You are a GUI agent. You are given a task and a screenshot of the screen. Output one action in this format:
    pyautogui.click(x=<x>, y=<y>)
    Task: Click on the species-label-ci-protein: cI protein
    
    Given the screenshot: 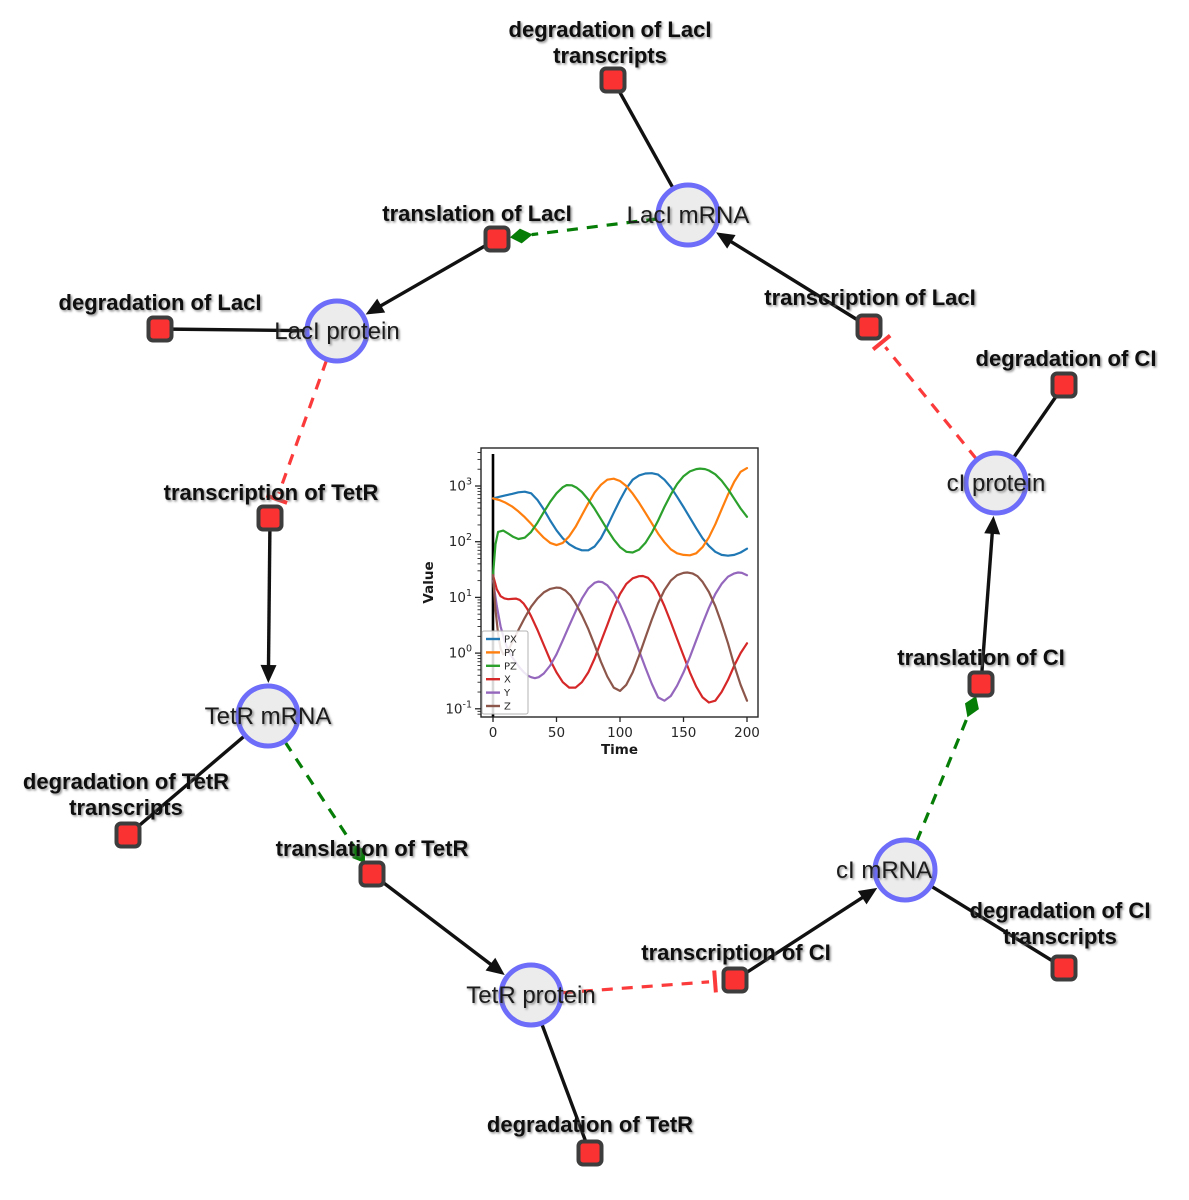 What is the action you would take?
    pyautogui.click(x=996, y=483)
    